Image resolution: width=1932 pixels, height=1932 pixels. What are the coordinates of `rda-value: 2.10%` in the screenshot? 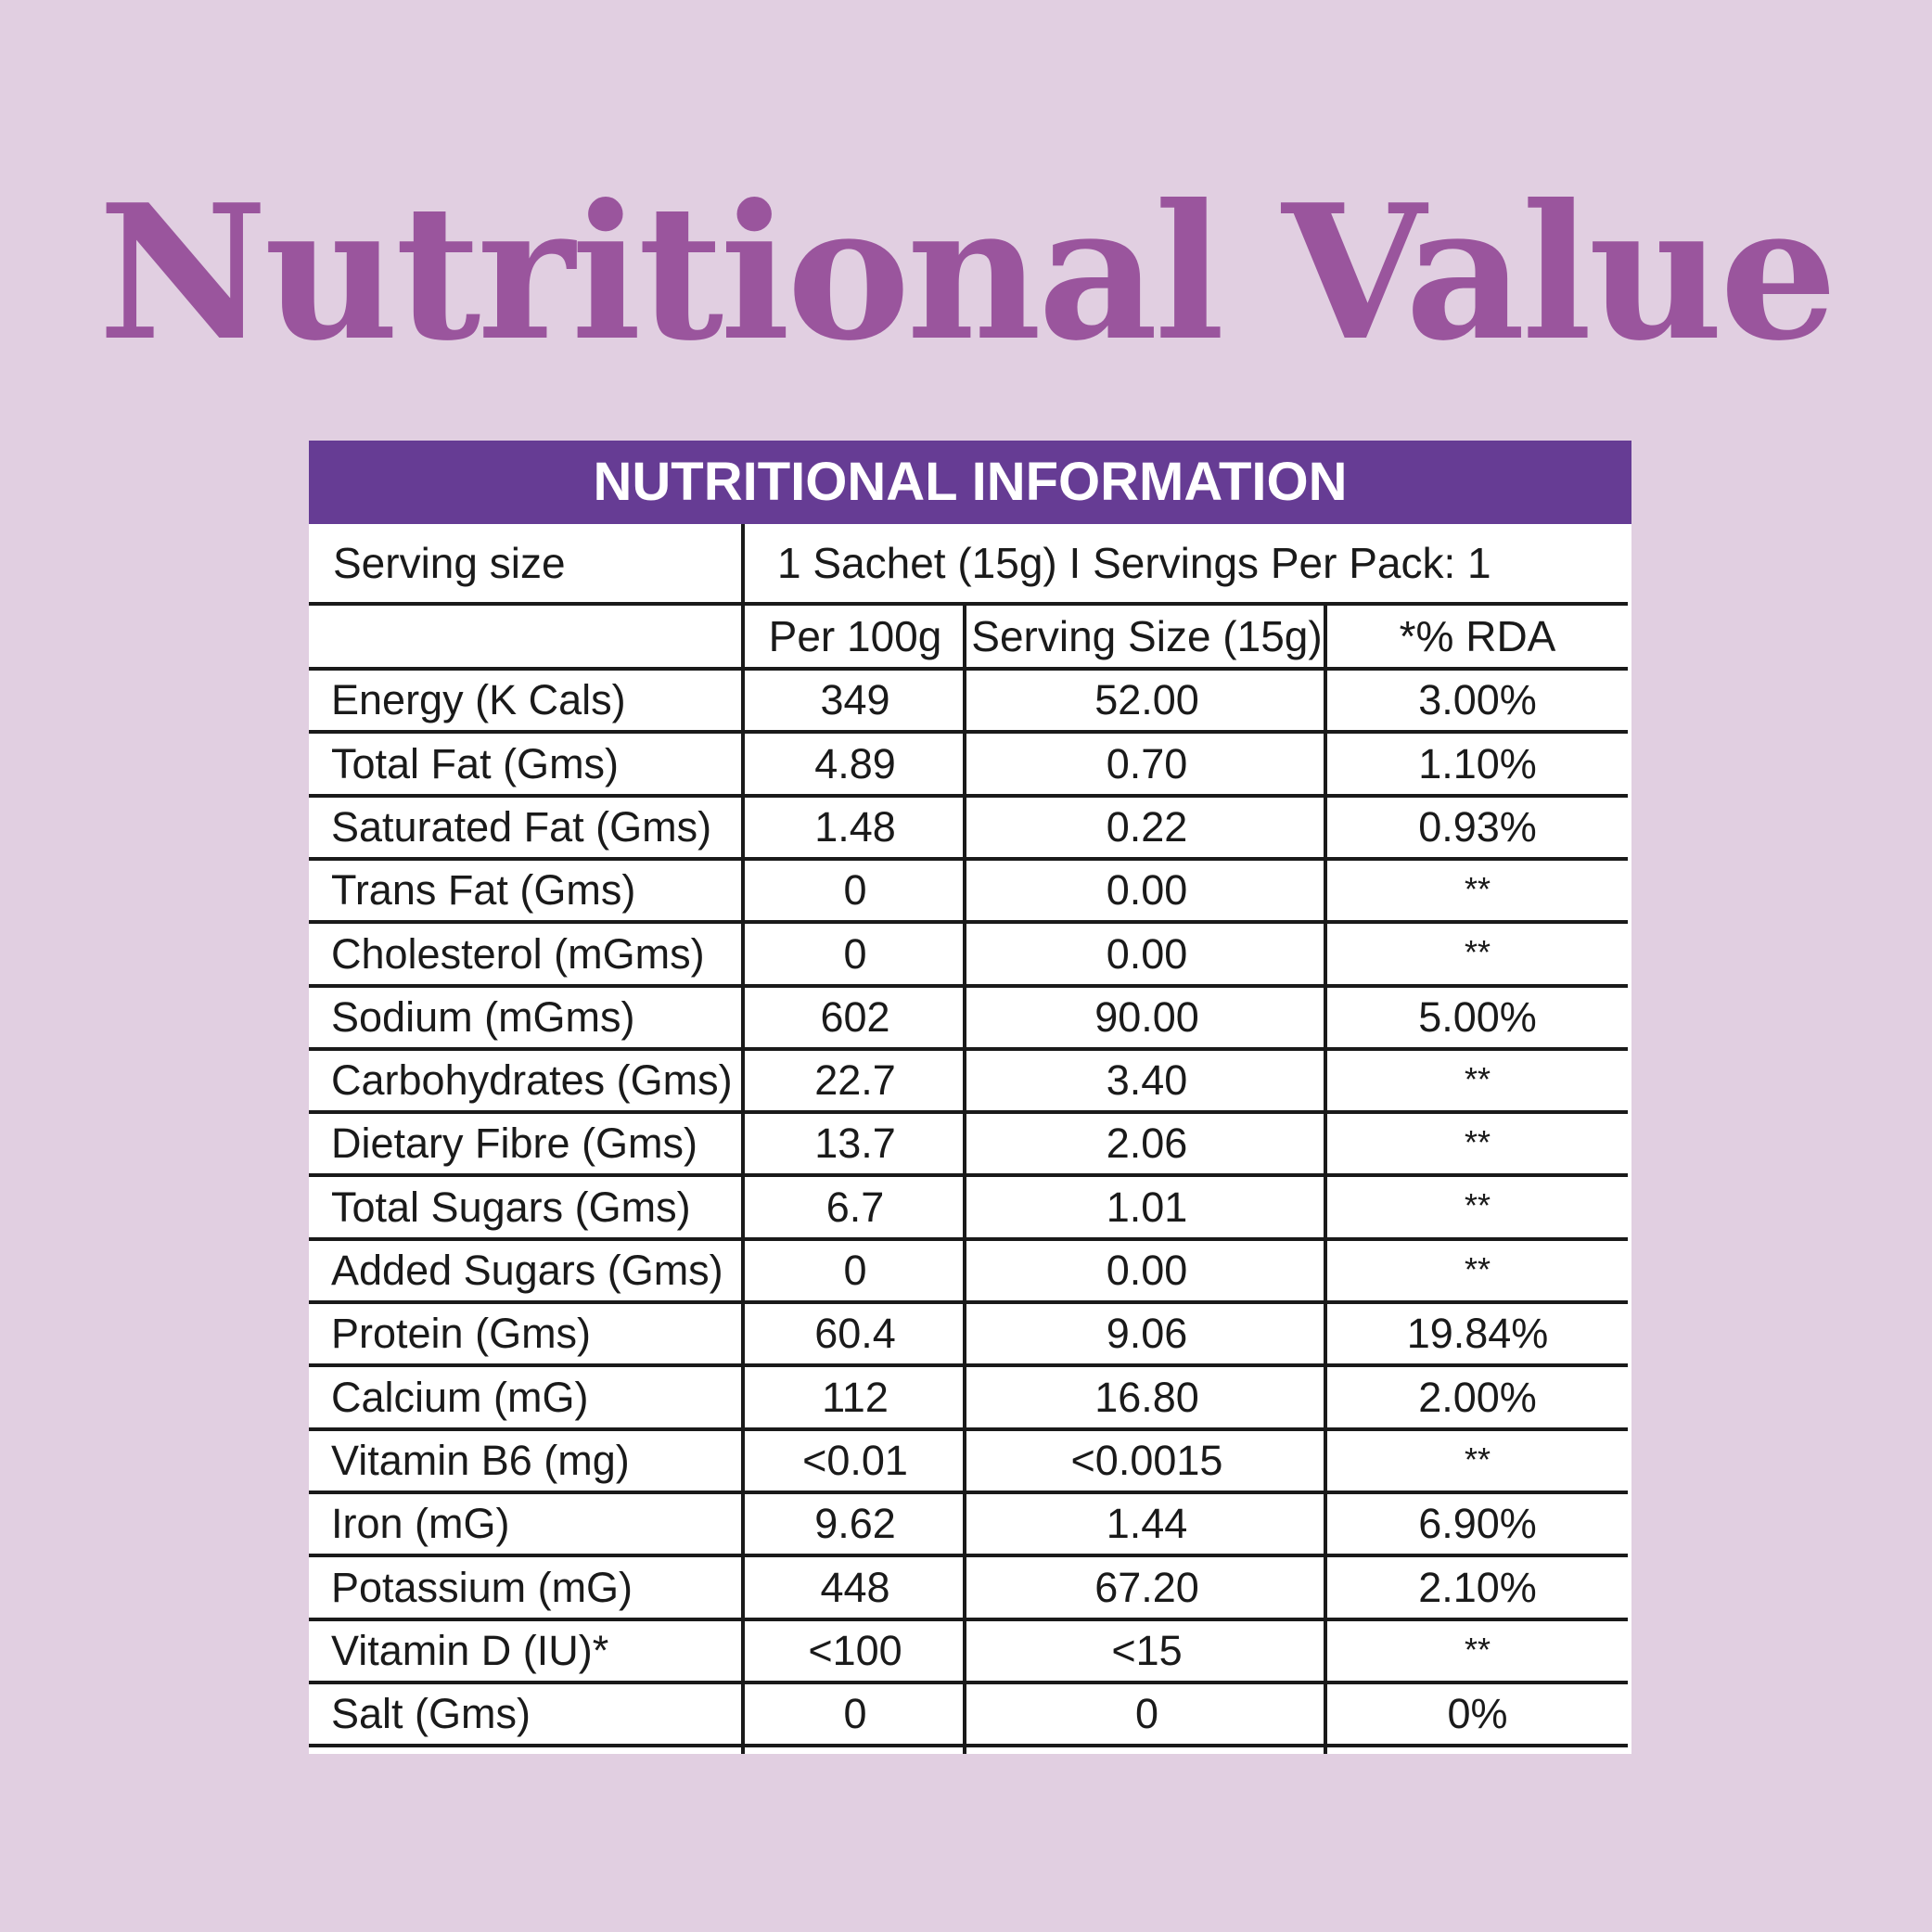 It's located at (1477, 1587).